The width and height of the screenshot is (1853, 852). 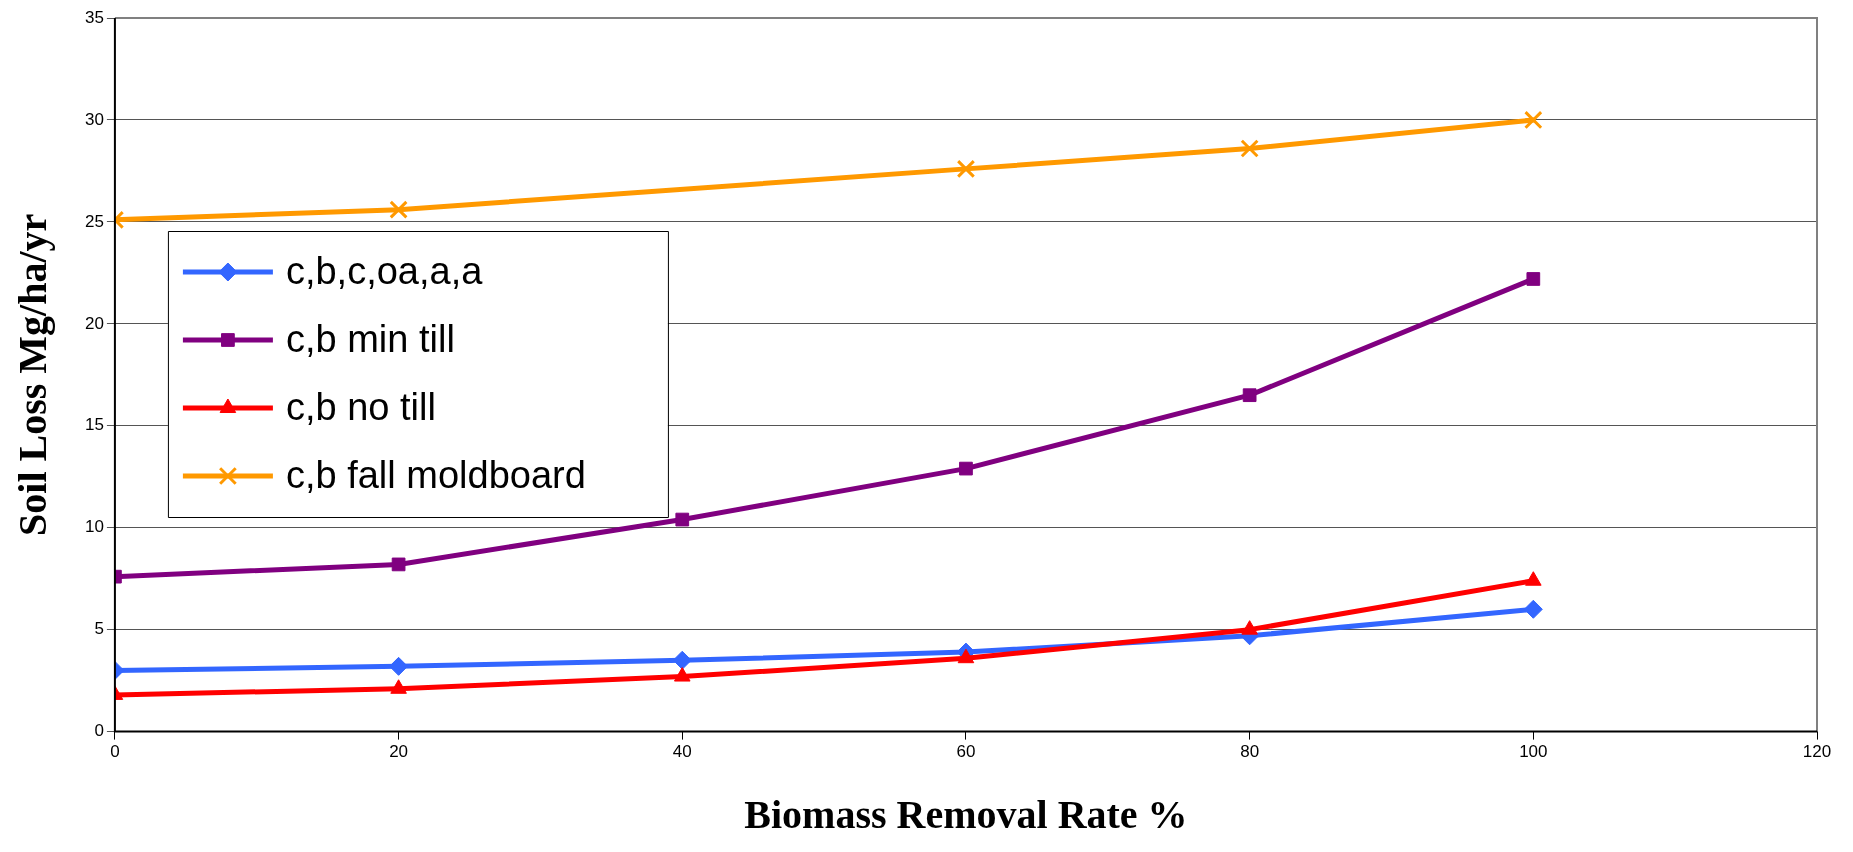 What do you see at coordinates (360, 407) in the screenshot?
I see `legend-label: c,b no till` at bounding box center [360, 407].